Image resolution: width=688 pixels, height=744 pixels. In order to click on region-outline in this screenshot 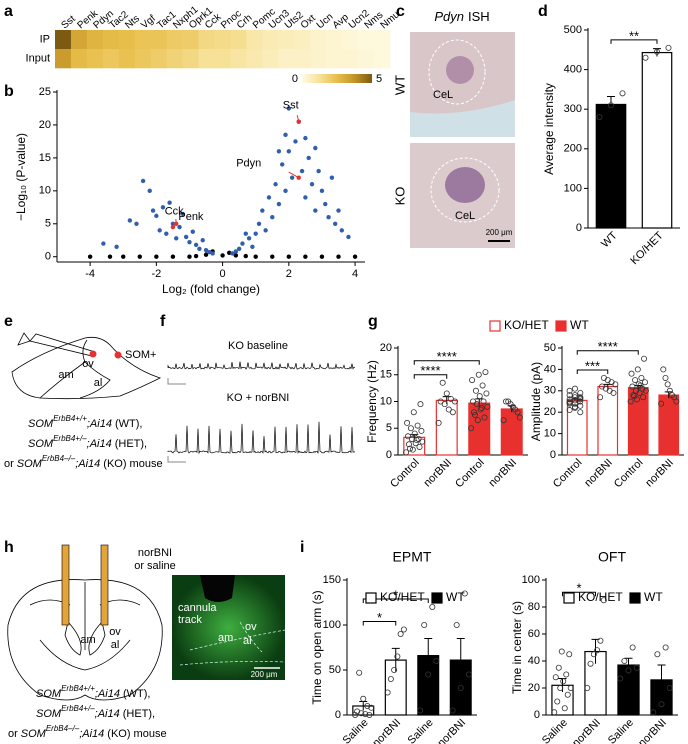, I will do `click(232, 643)`.